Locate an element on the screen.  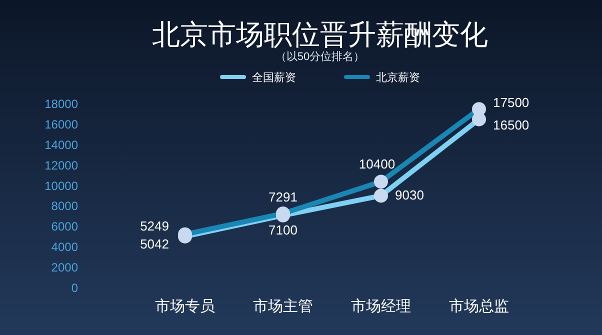
data-label: 5249 is located at coordinates (154, 226).